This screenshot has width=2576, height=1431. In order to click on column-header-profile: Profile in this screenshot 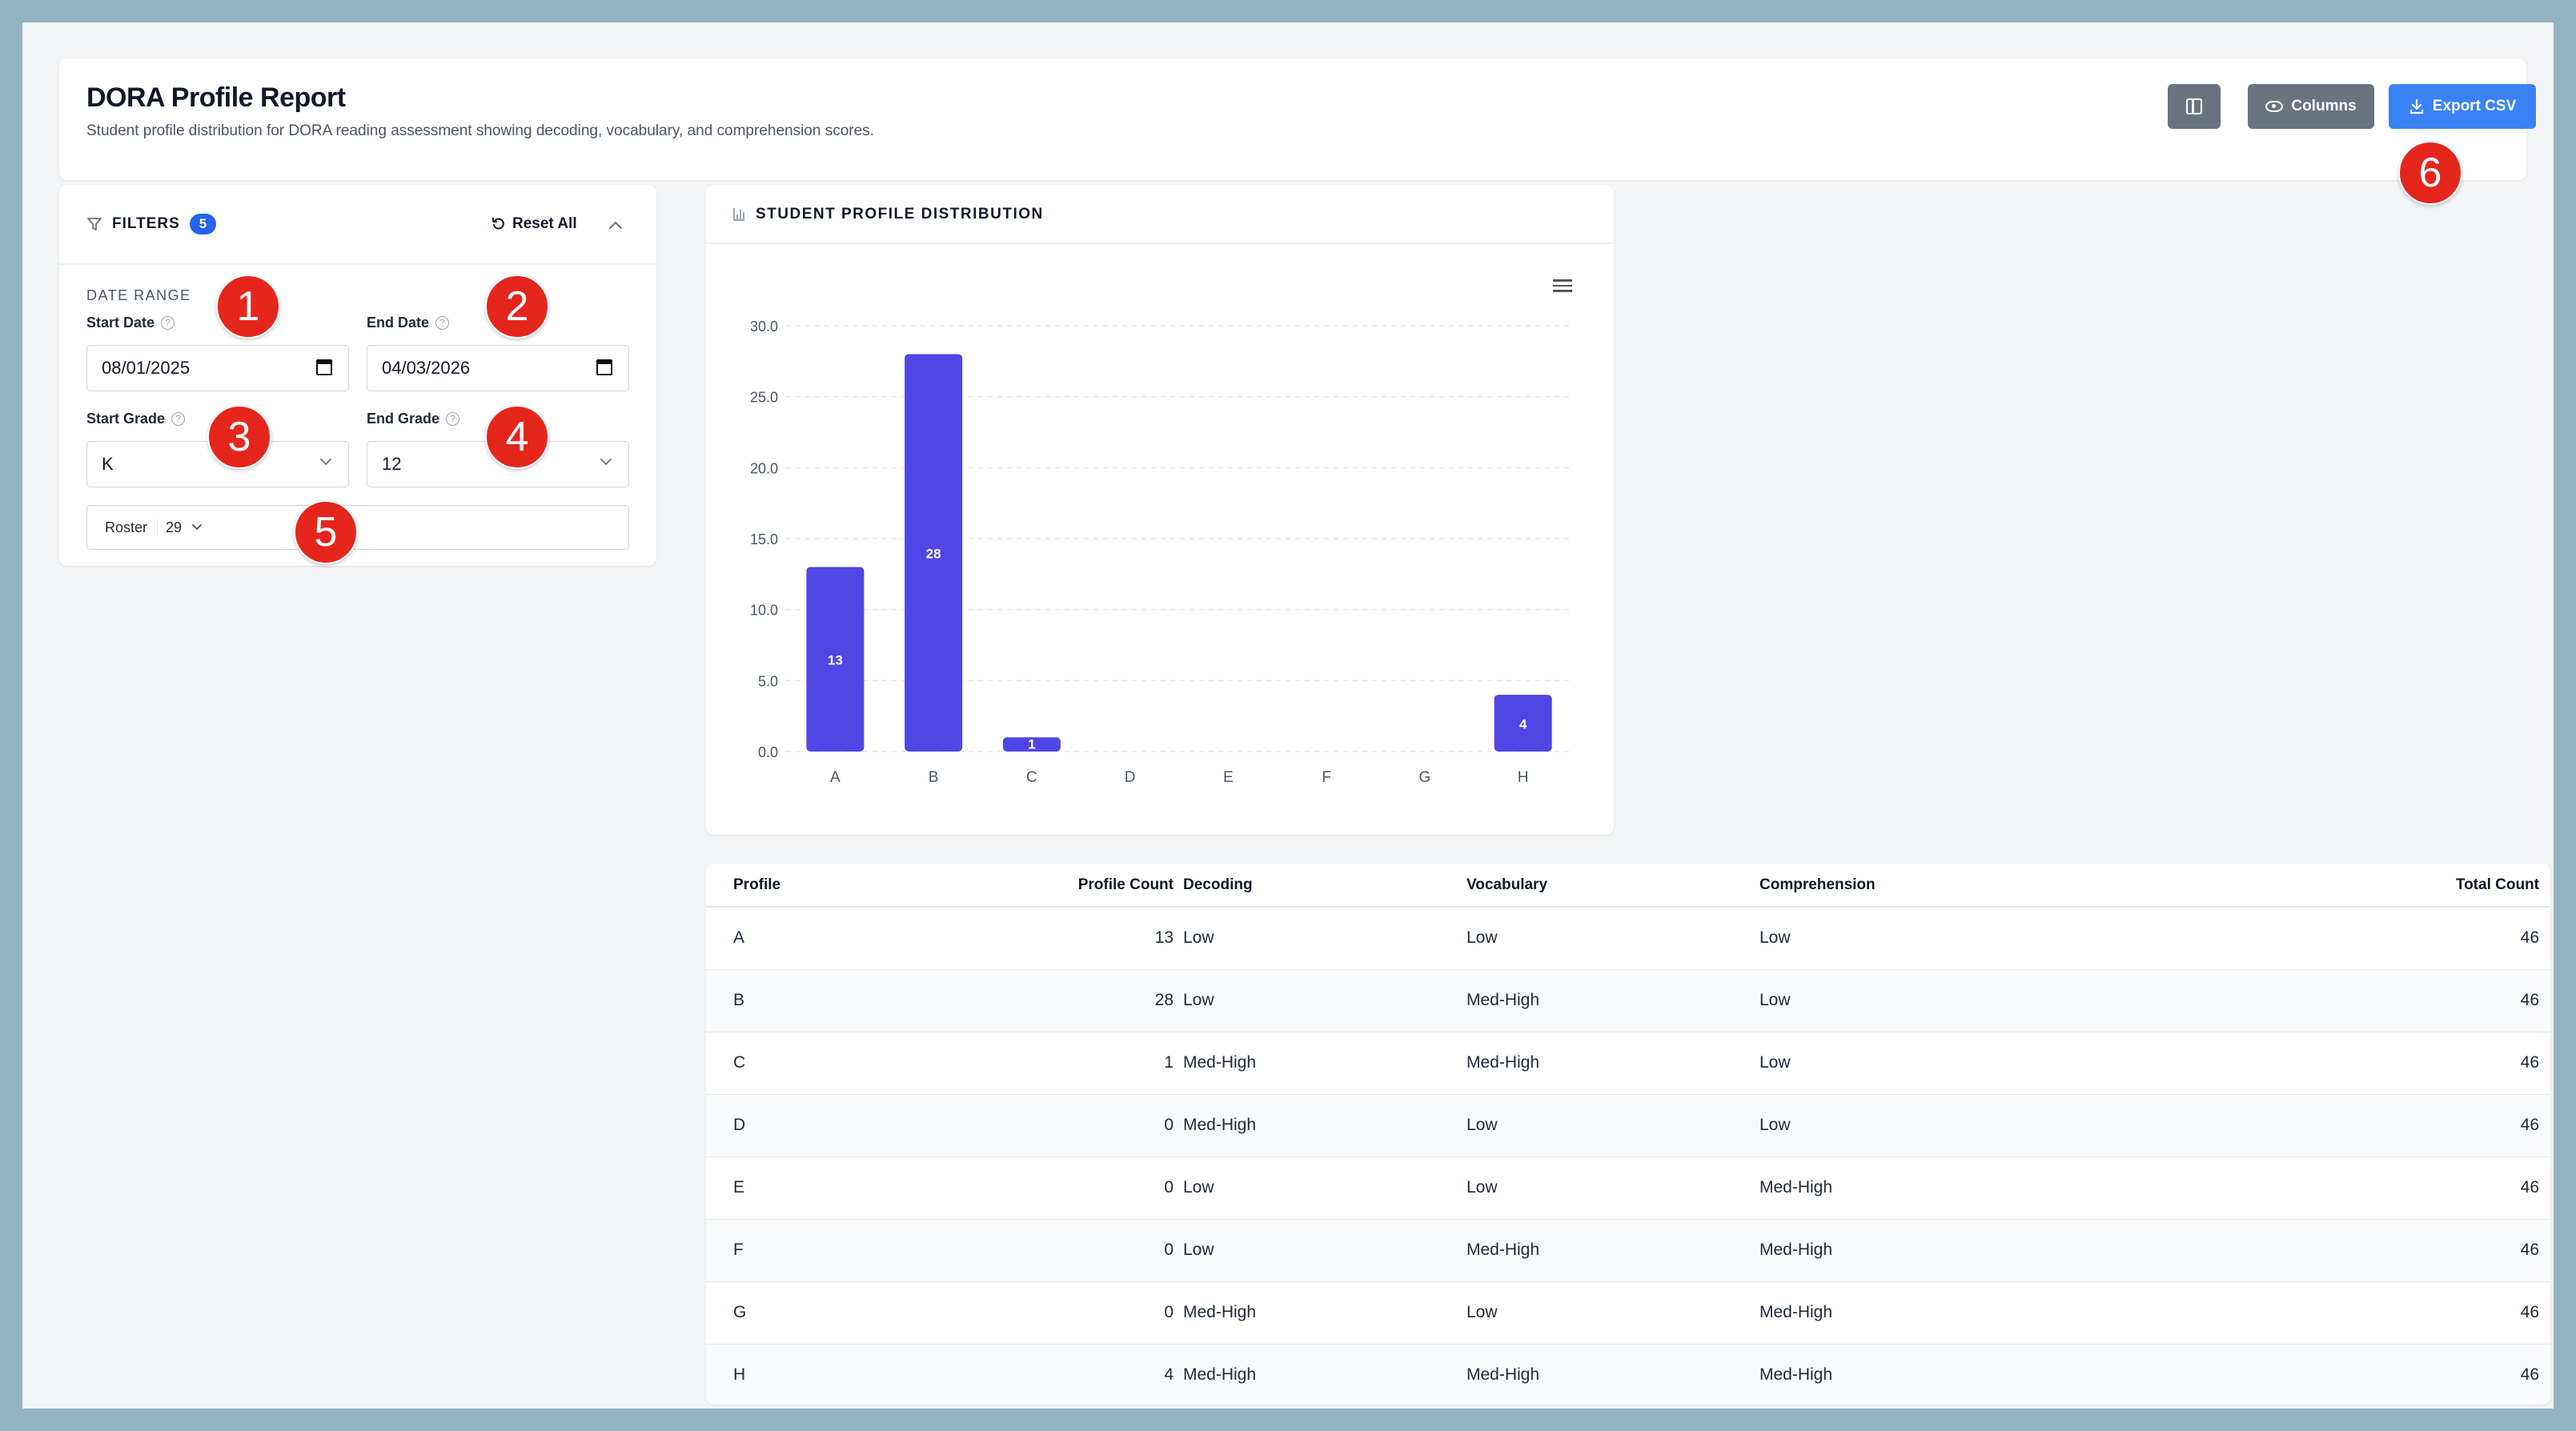, I will do `click(882, 886)`.